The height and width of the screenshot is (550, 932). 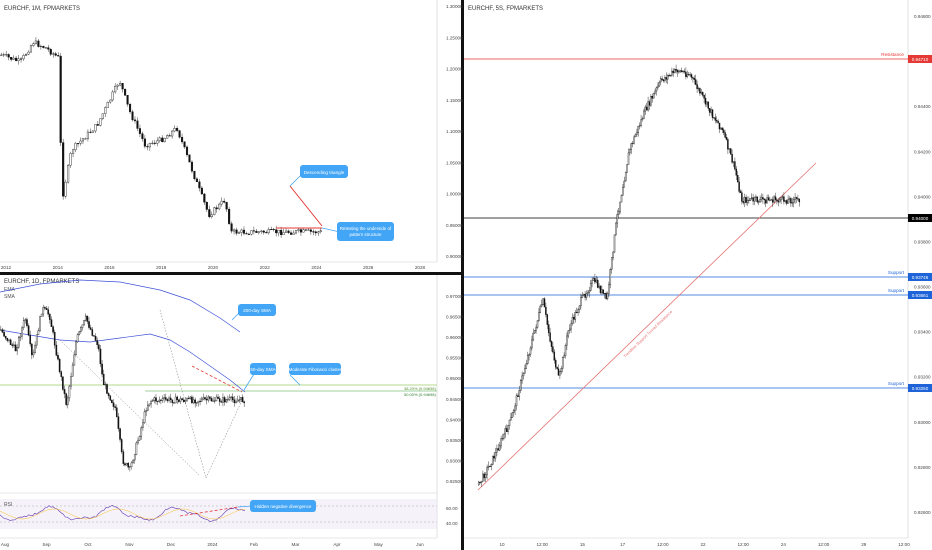 What do you see at coordinates (283, 506) in the screenshot?
I see `callout-hidden-divergence-text: Hidden negative divergence` at bounding box center [283, 506].